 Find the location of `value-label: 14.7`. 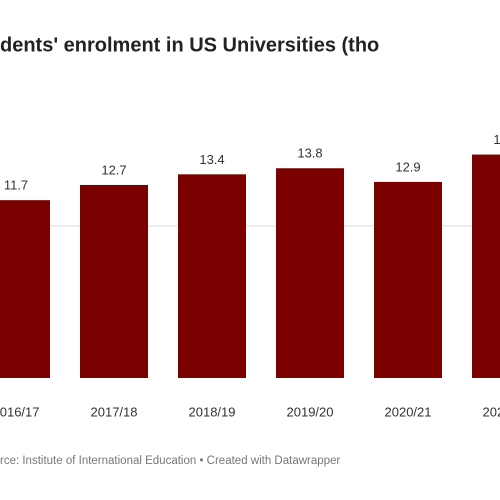

value-label: 14.7 is located at coordinates (496, 139).